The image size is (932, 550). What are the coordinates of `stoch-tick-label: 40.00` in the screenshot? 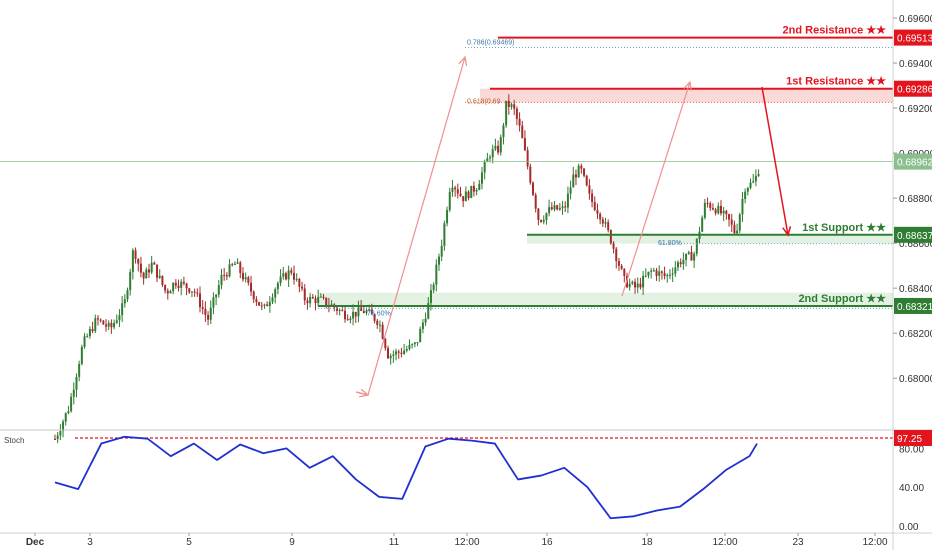 It's located at (911, 488).